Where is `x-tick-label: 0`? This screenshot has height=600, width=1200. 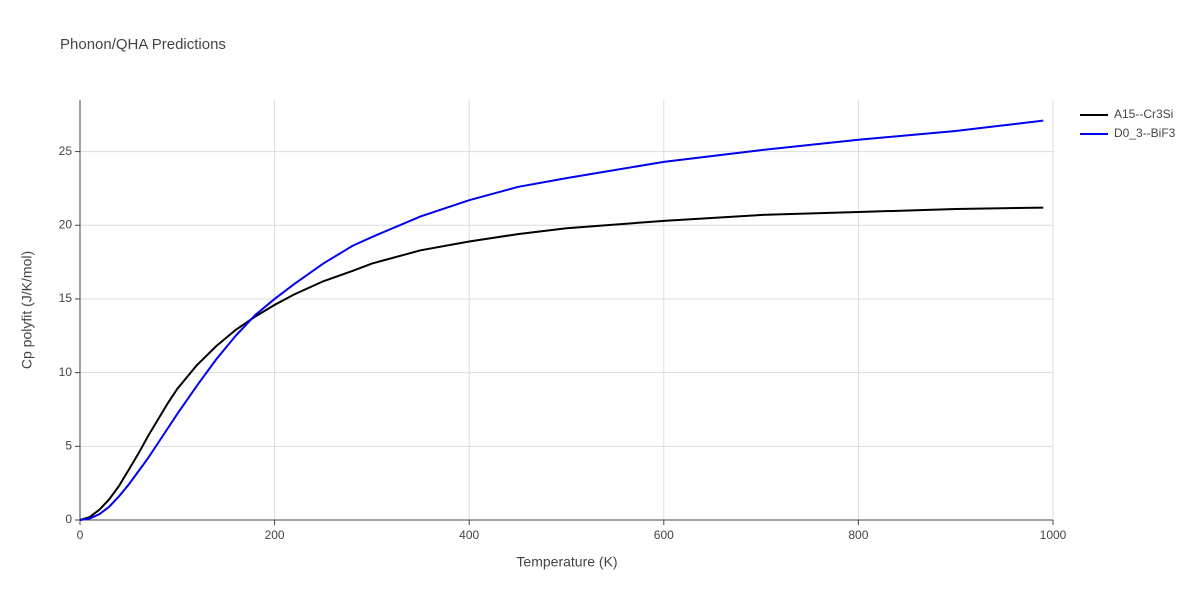
x-tick-label: 0 is located at coordinates (80, 535).